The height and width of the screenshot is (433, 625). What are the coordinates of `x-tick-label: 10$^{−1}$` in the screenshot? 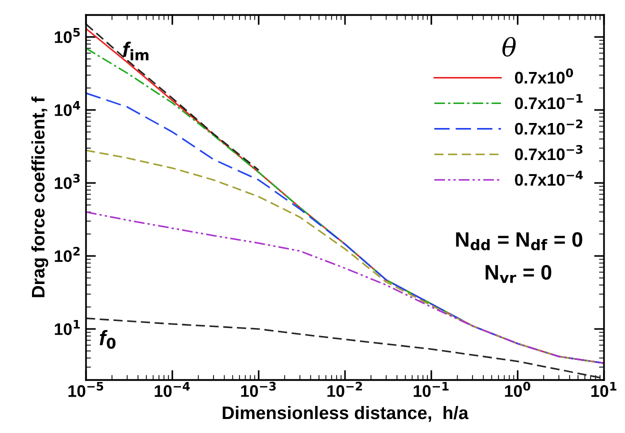 It's located at (431, 389).